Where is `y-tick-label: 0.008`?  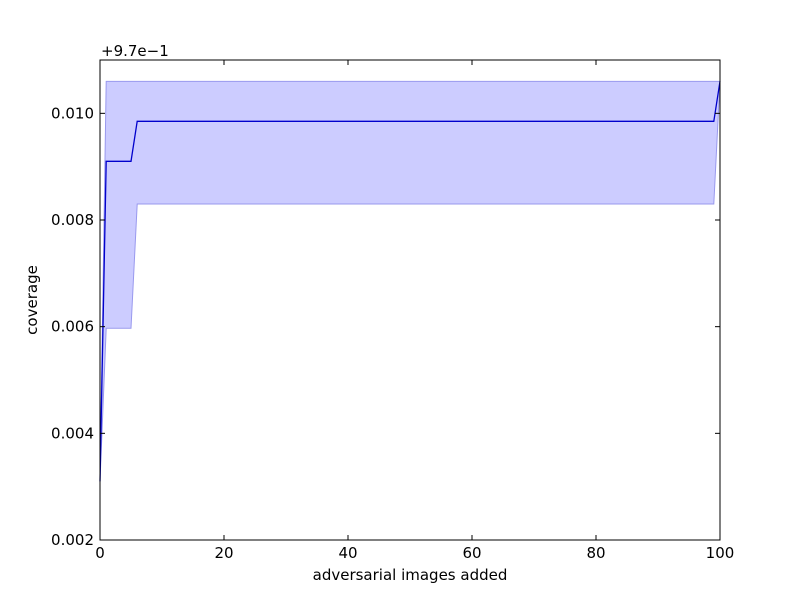 y-tick-label: 0.008 is located at coordinates (72, 220).